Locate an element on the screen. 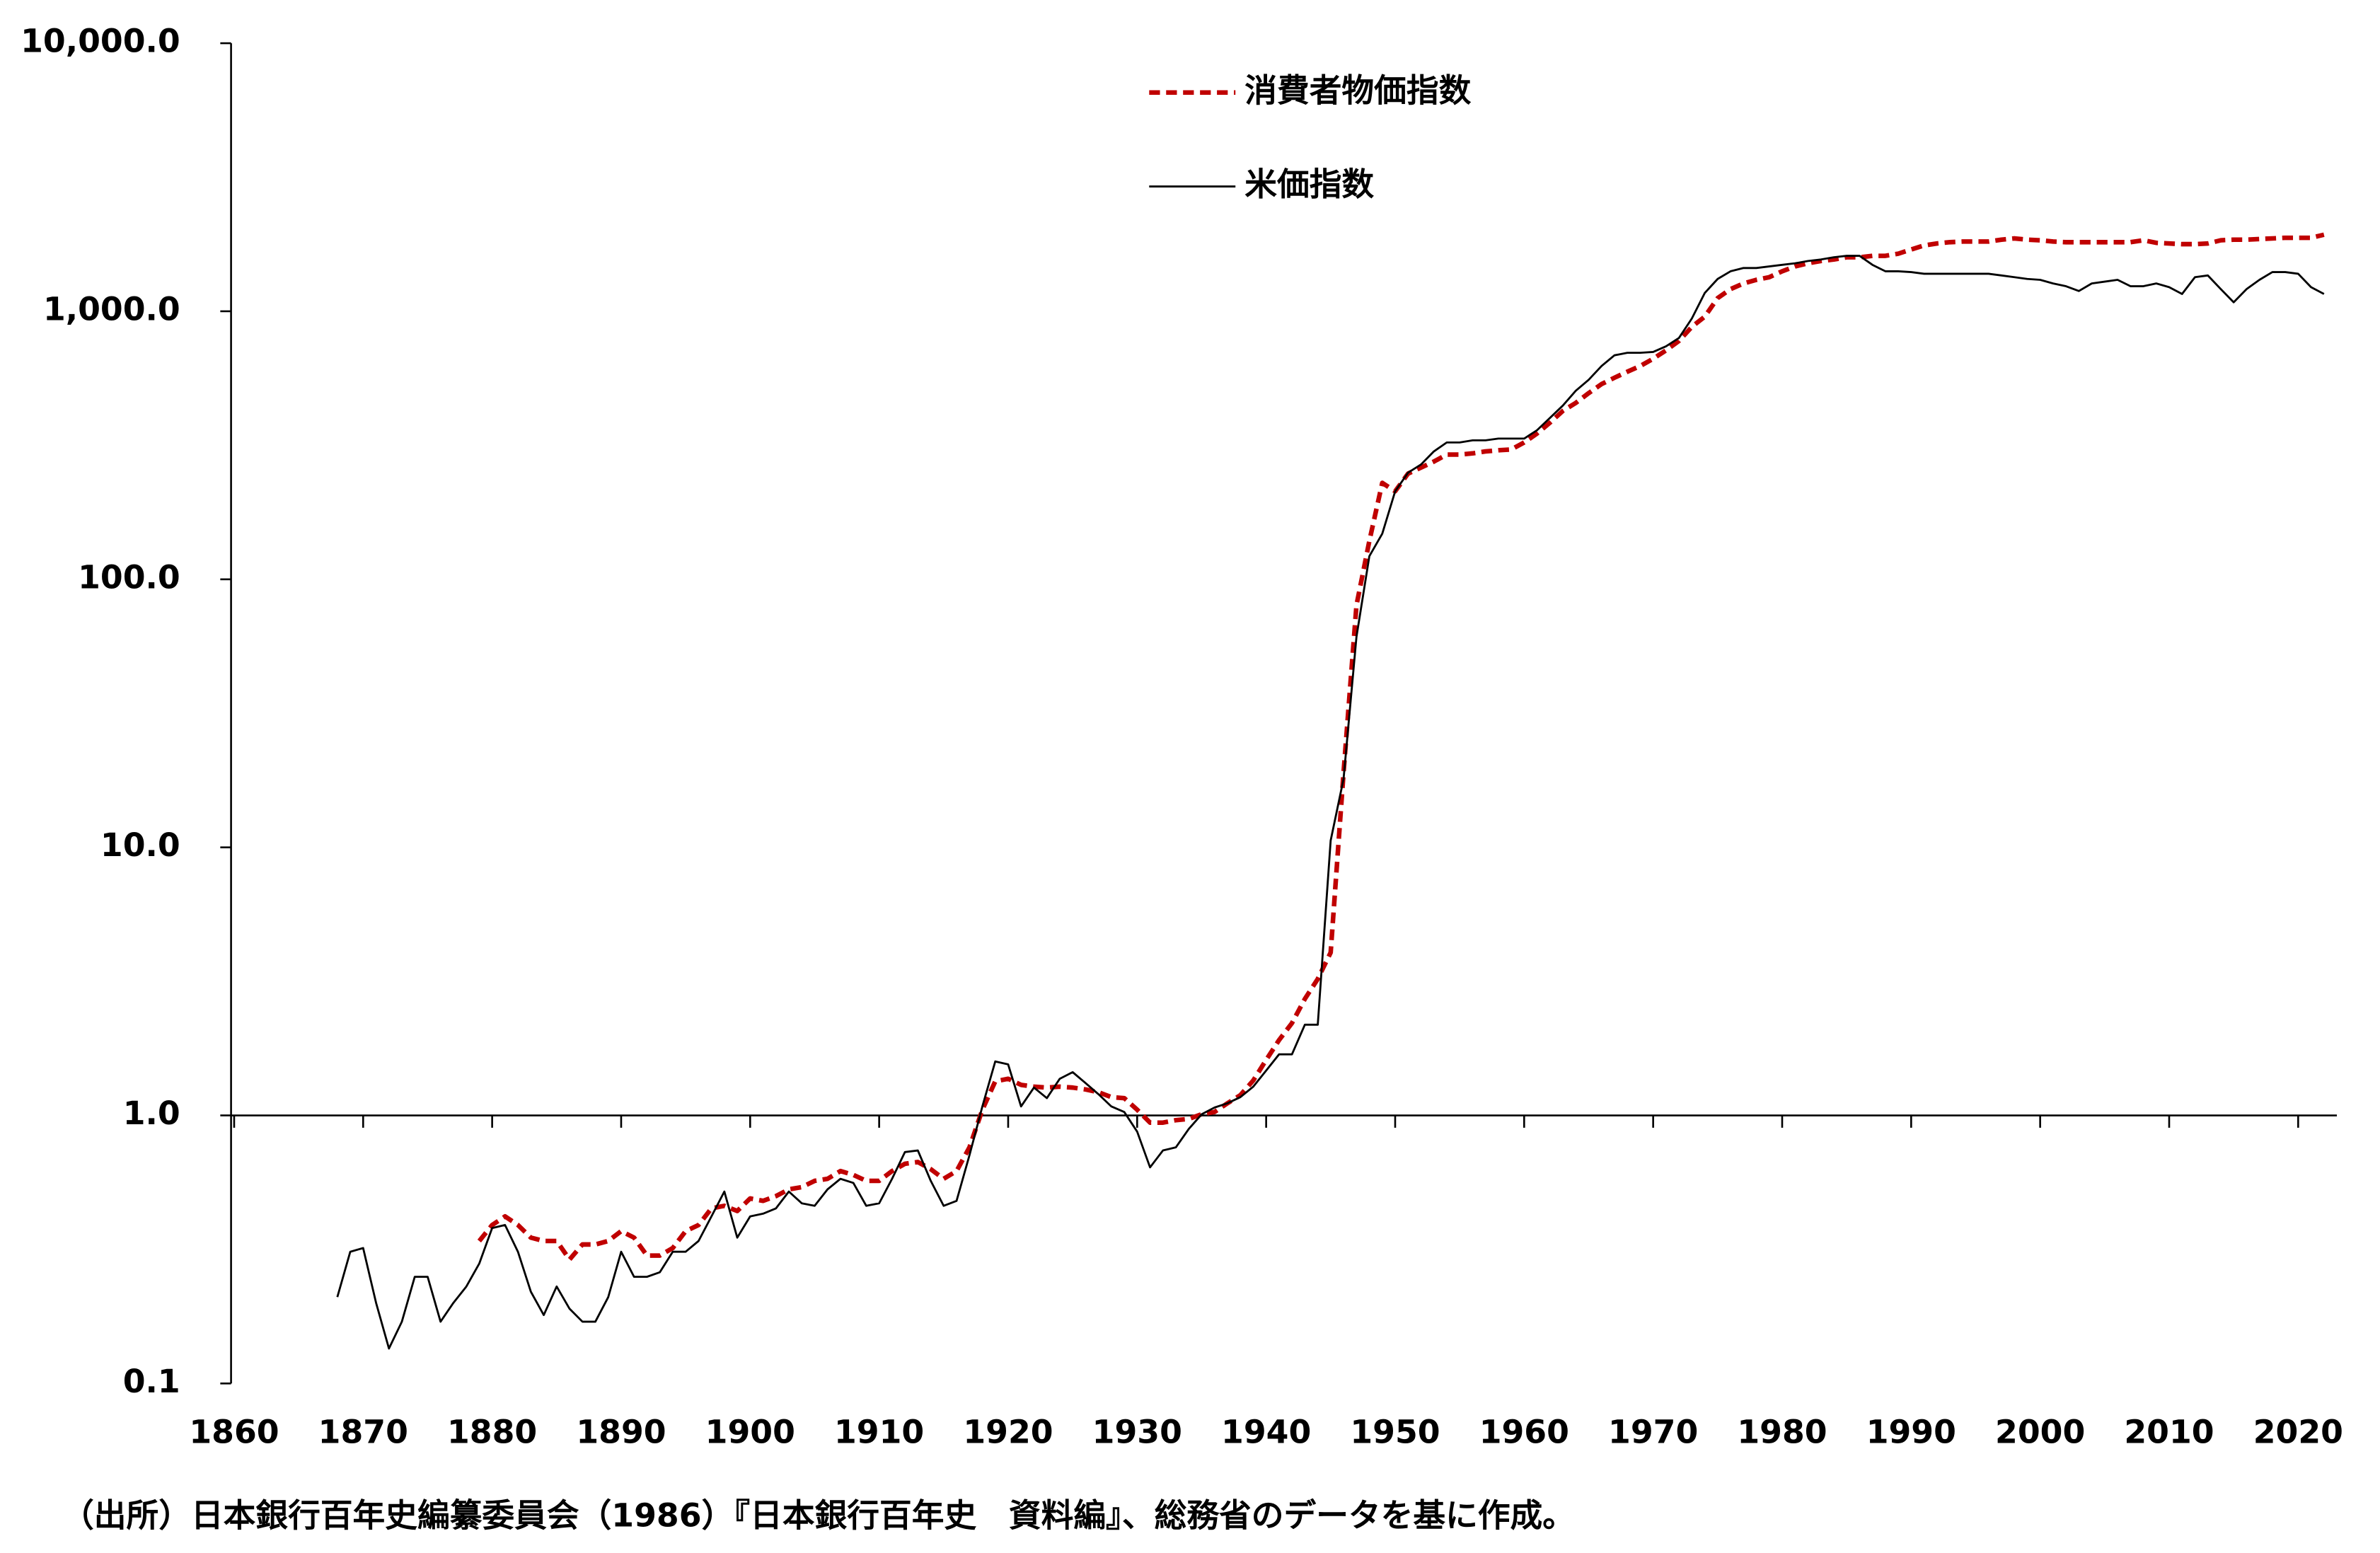 The image size is (2380, 1553). y-tick-label: 100.0 is located at coordinates (129, 577).